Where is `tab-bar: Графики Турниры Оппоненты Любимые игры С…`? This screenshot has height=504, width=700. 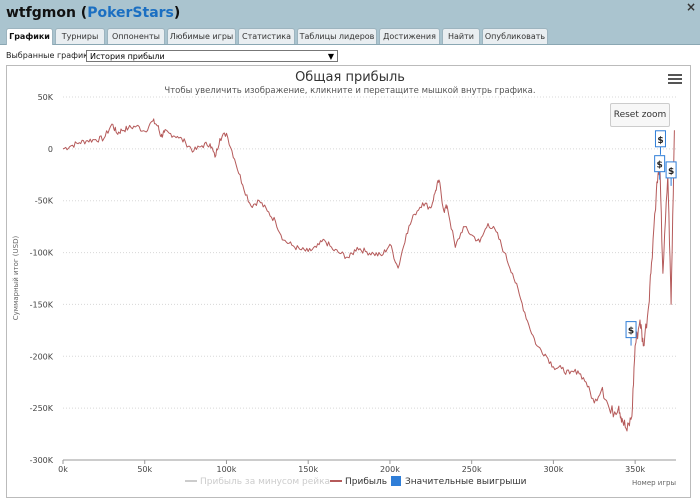
tab-bar: Графики Турниры Оппоненты Любимые игры С… is located at coordinates (350, 36).